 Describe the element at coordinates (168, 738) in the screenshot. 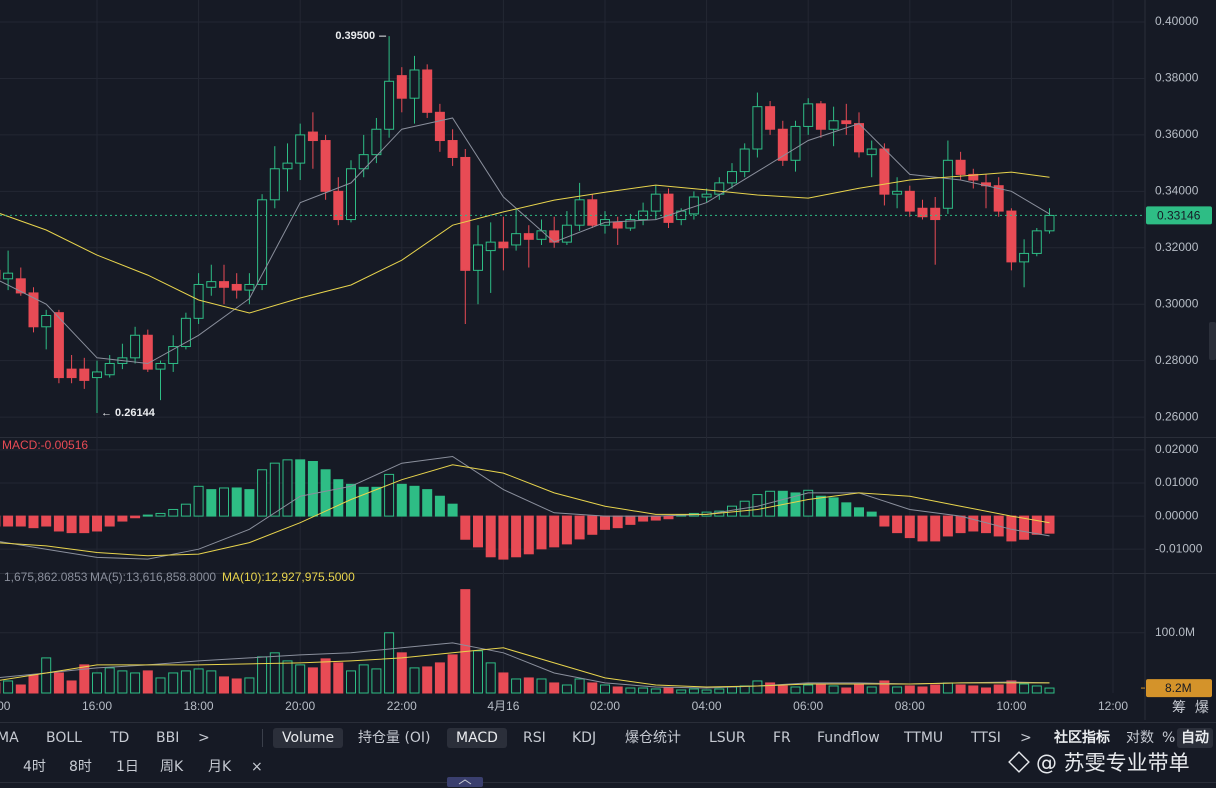

I see `indicator-tab: BBI` at that location.